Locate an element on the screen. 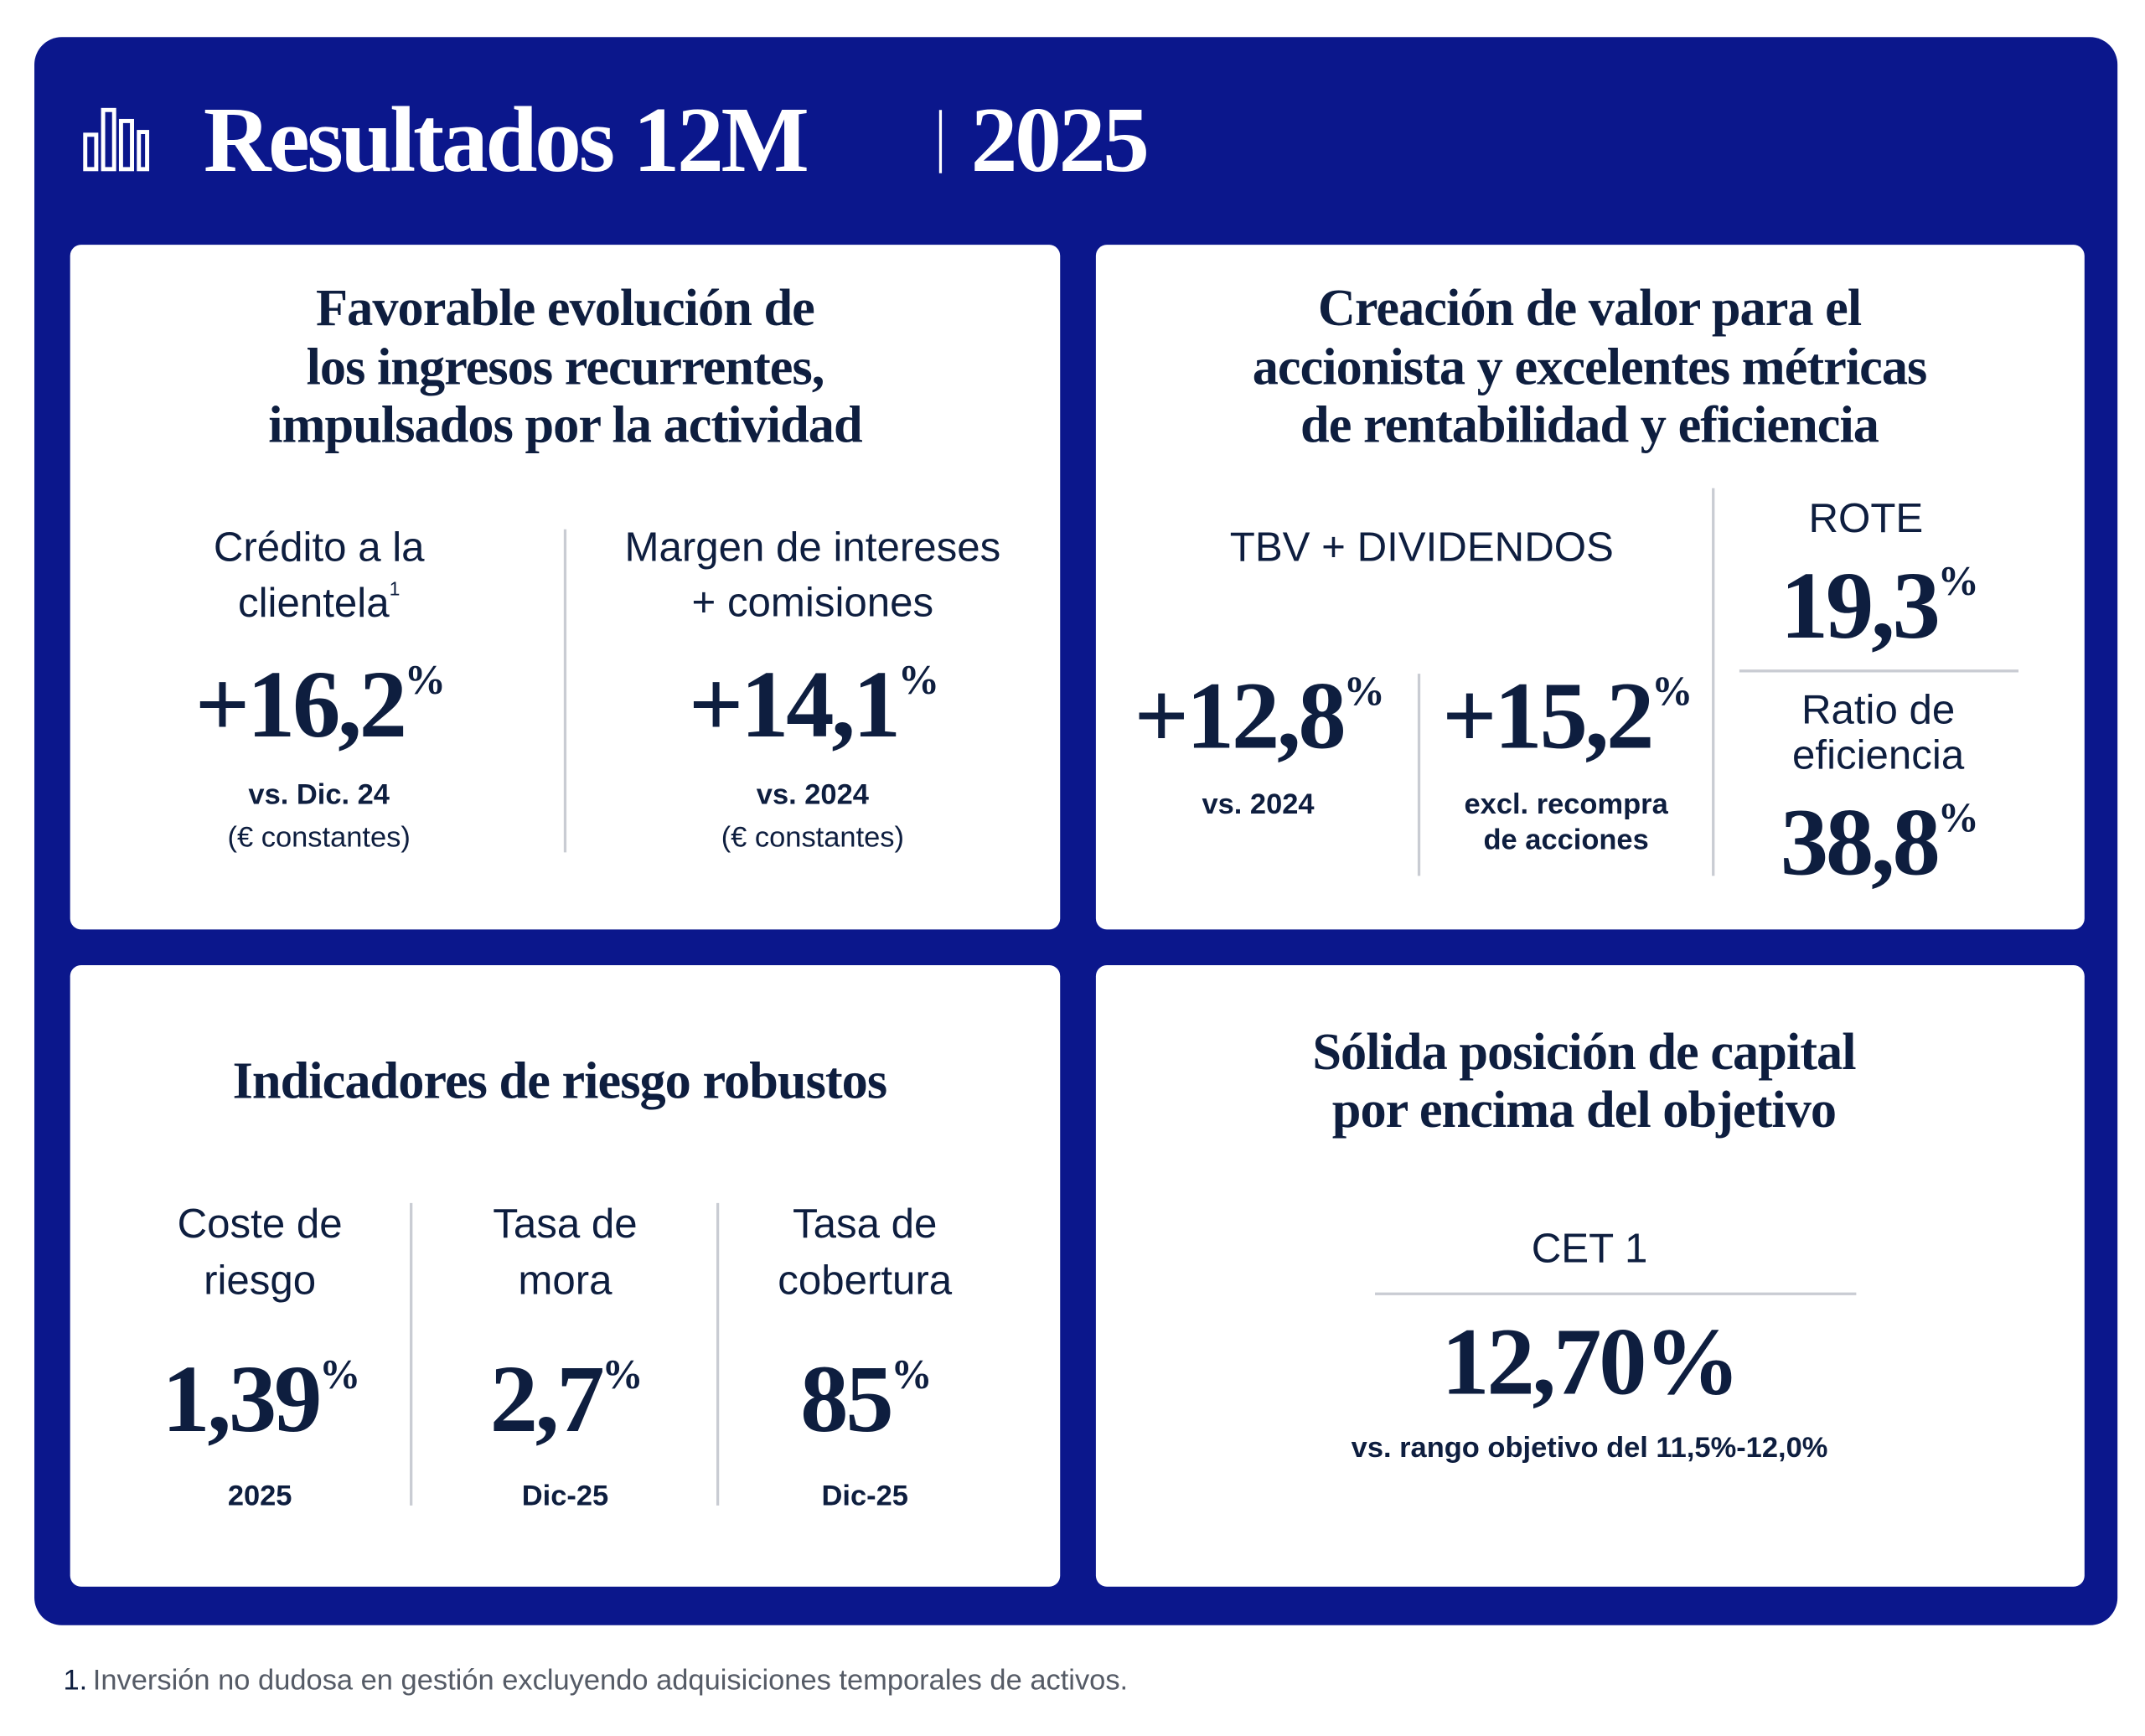 The height and width of the screenshot is (1736, 2145). footnote-ref: 1 is located at coordinates (395, 588).